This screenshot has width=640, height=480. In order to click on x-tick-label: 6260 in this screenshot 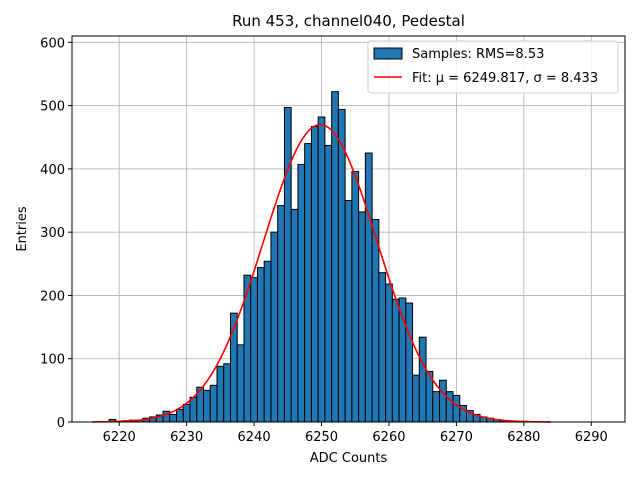, I will do `click(388, 437)`.